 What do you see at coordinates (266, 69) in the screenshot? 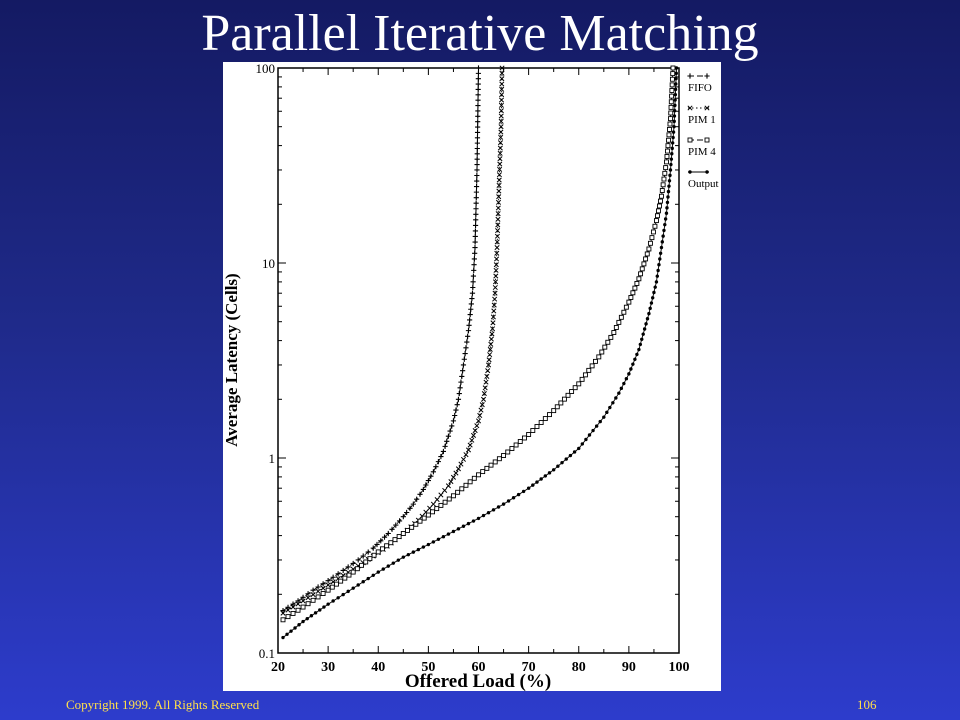
I see `y-tick-label: 100` at bounding box center [266, 69].